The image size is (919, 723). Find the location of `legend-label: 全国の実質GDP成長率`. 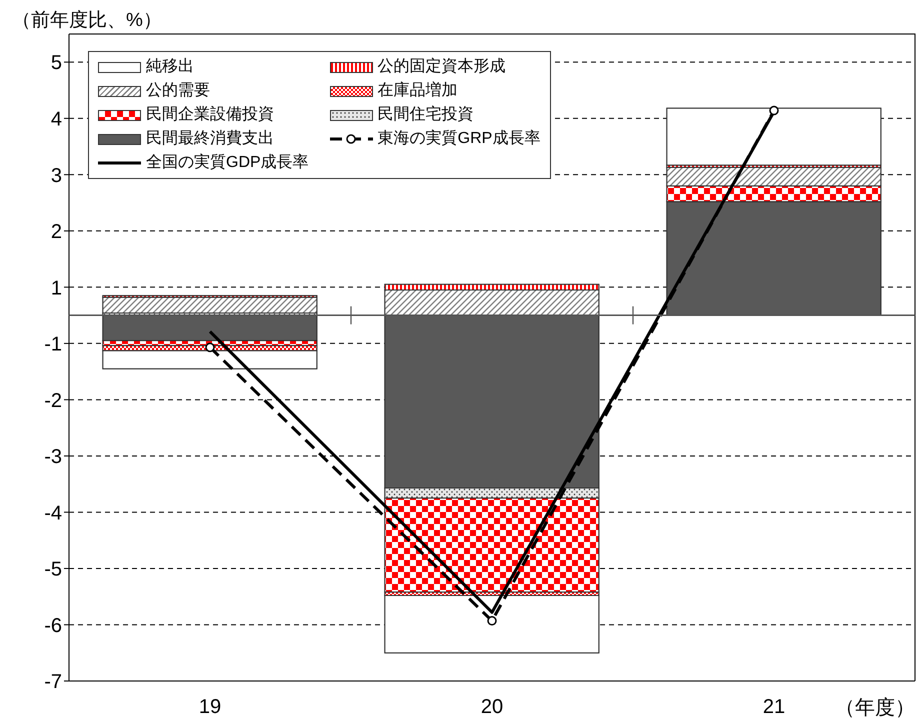

legend-label: 全国の実質GDP成長率 is located at coordinates (227, 162).